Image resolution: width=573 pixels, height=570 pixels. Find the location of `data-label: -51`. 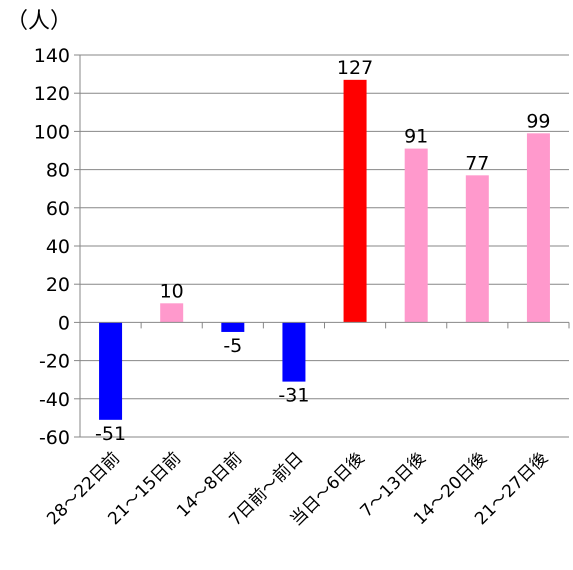

data-label: -51 is located at coordinates (110, 434).